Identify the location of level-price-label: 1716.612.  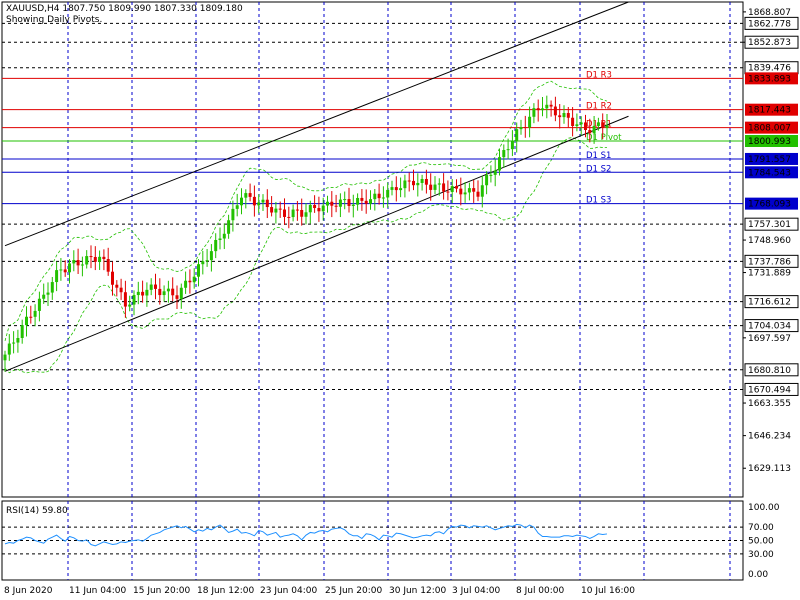
(769, 303).